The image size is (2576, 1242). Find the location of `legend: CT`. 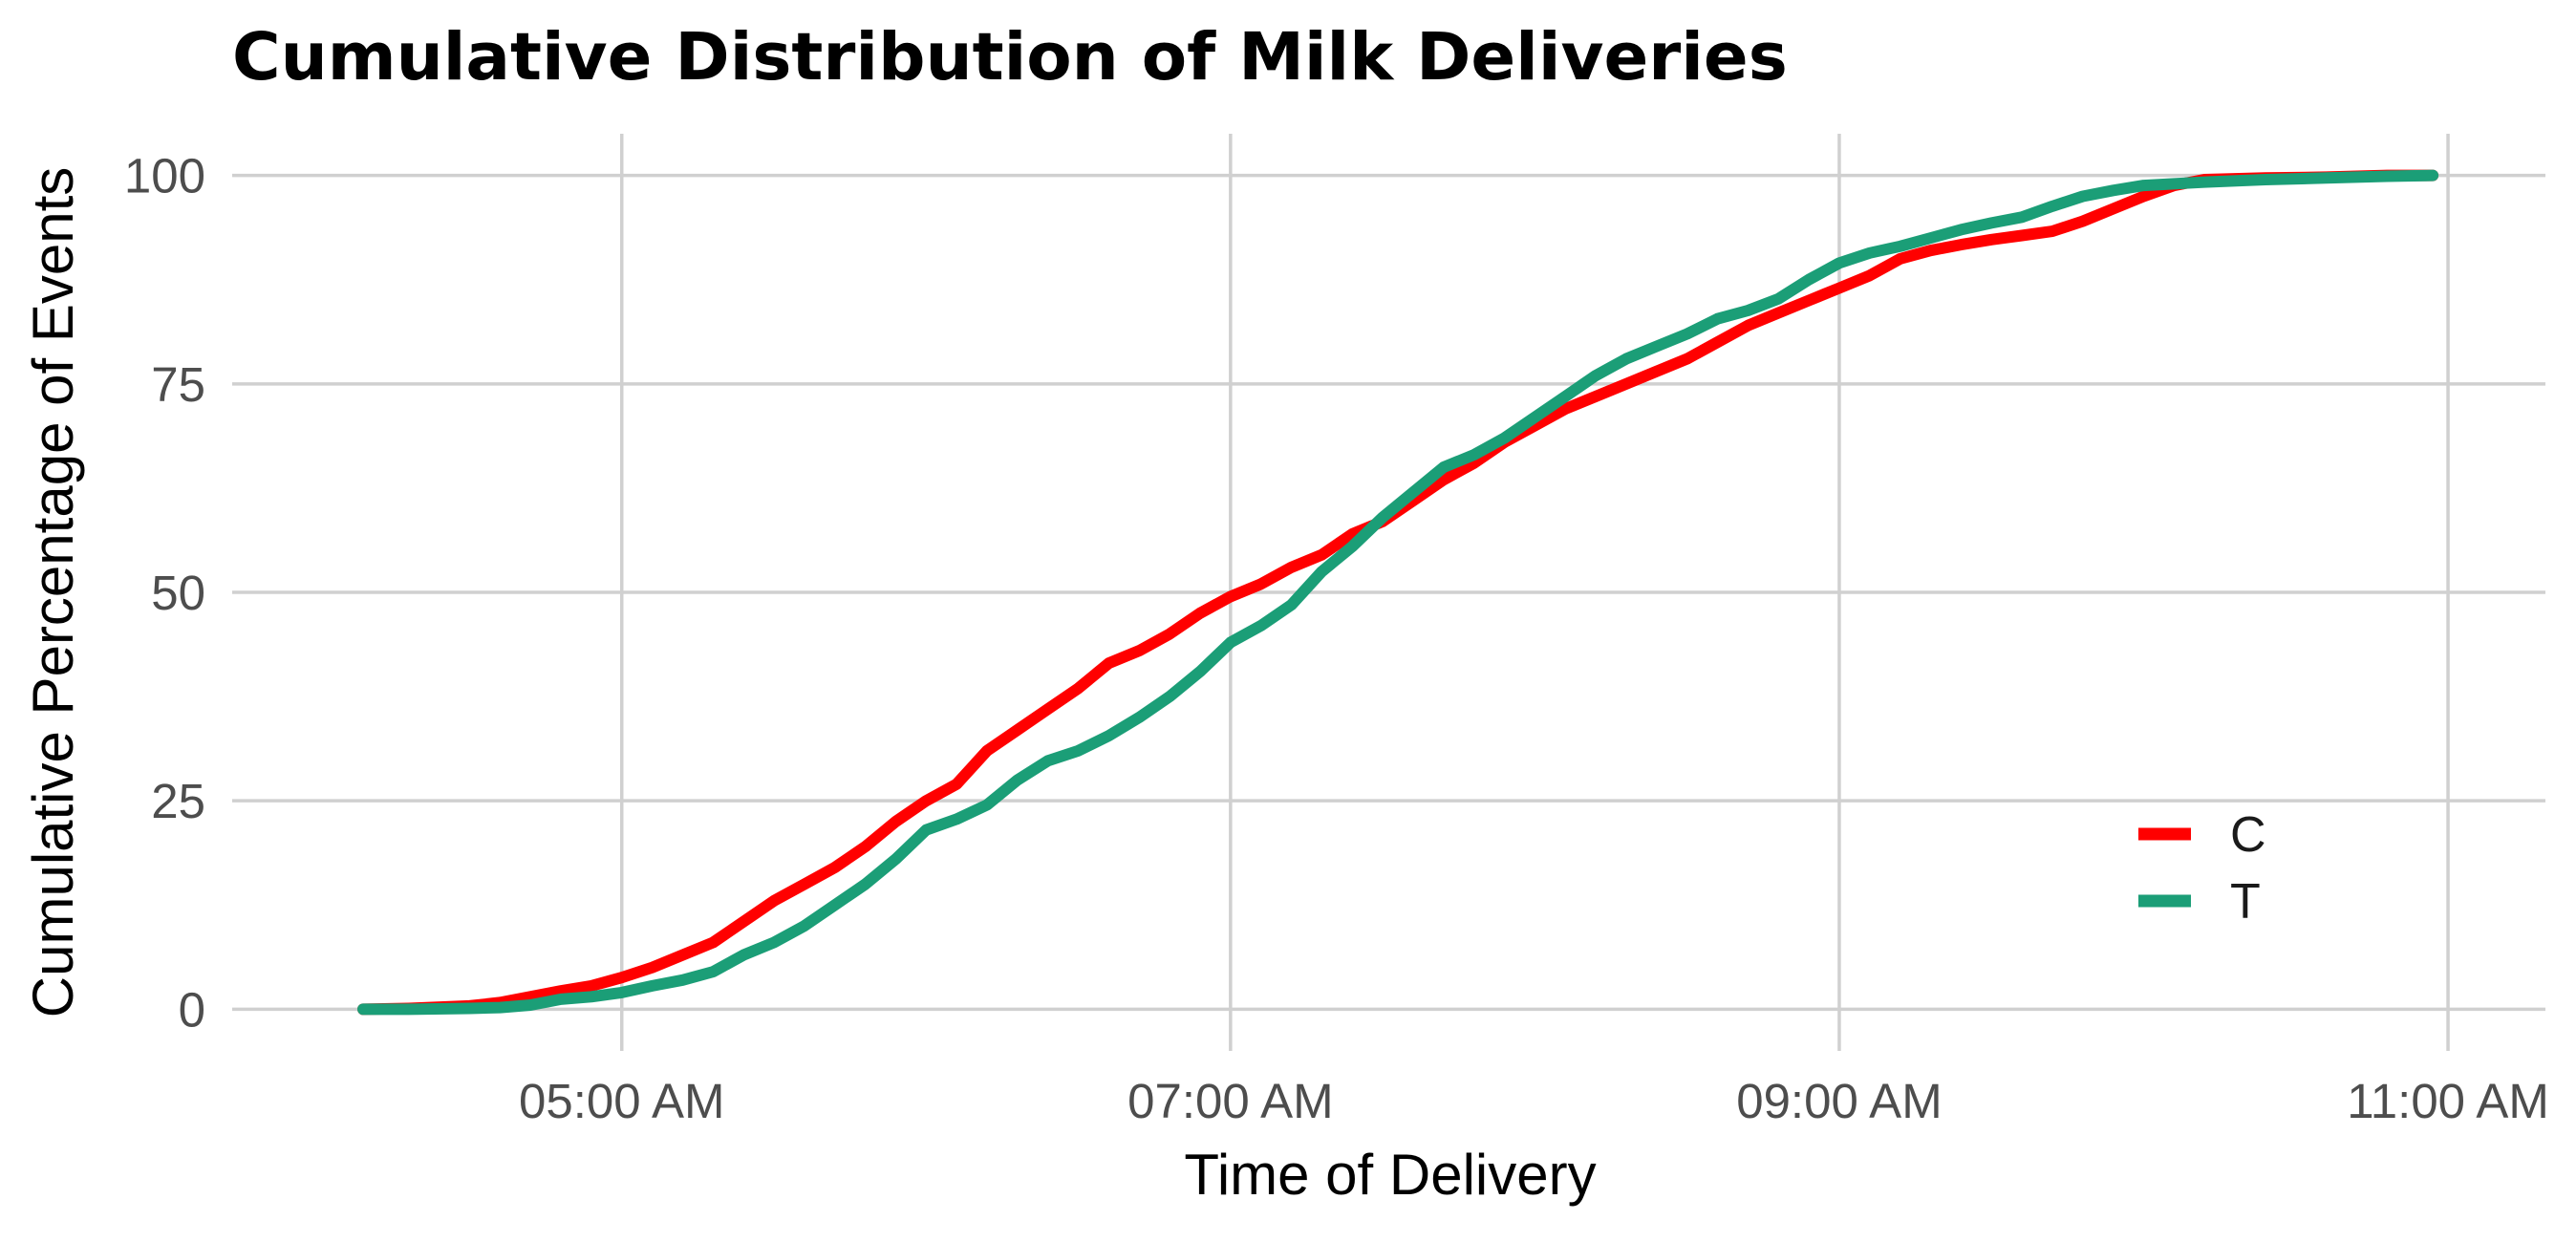

legend: CT is located at coordinates (2202, 868).